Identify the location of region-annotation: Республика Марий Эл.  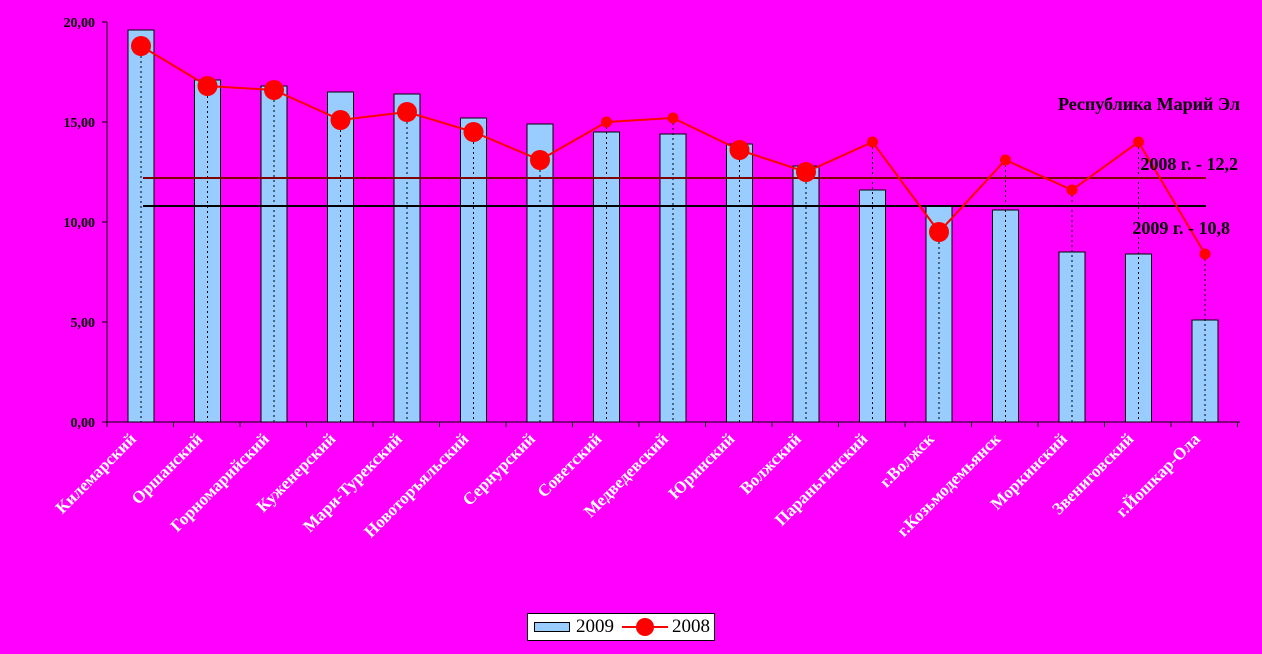
(1149, 104).